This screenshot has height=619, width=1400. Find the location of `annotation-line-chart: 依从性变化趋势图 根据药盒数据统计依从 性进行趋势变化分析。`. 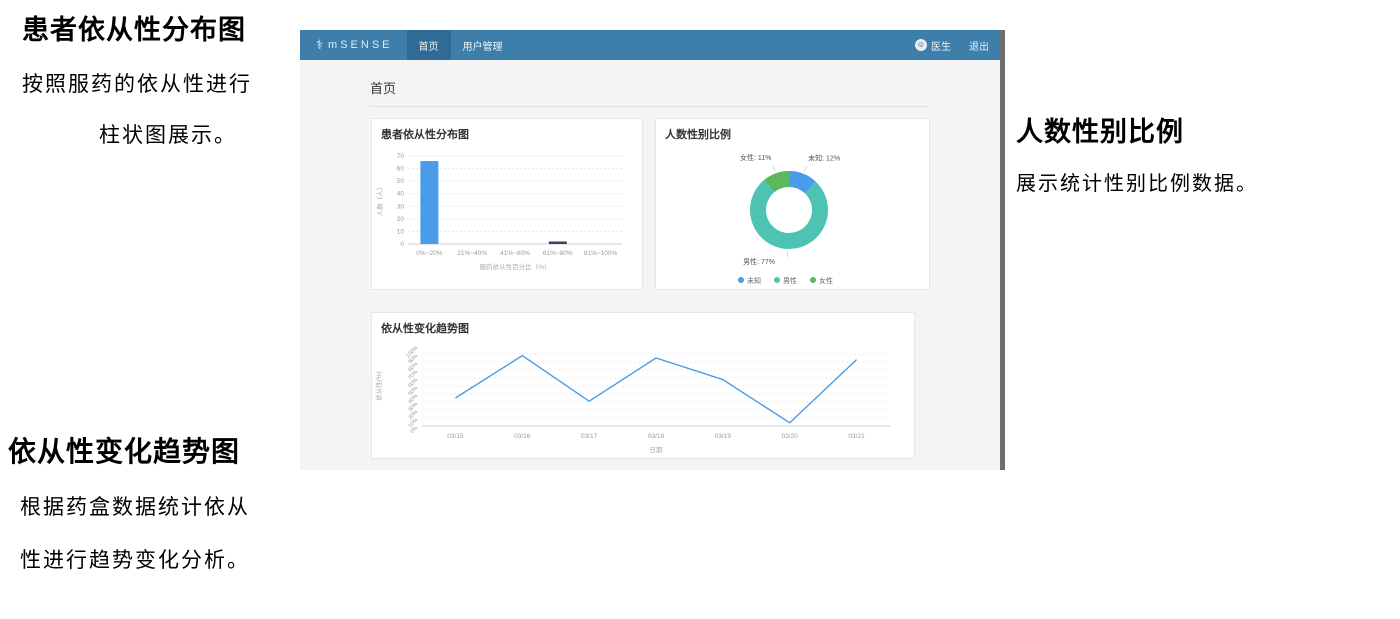

annotation-line-chart: 依从性变化趋势图 根据药盒数据统计依从 性进行趋势变化分析。 is located at coordinates (158, 516).